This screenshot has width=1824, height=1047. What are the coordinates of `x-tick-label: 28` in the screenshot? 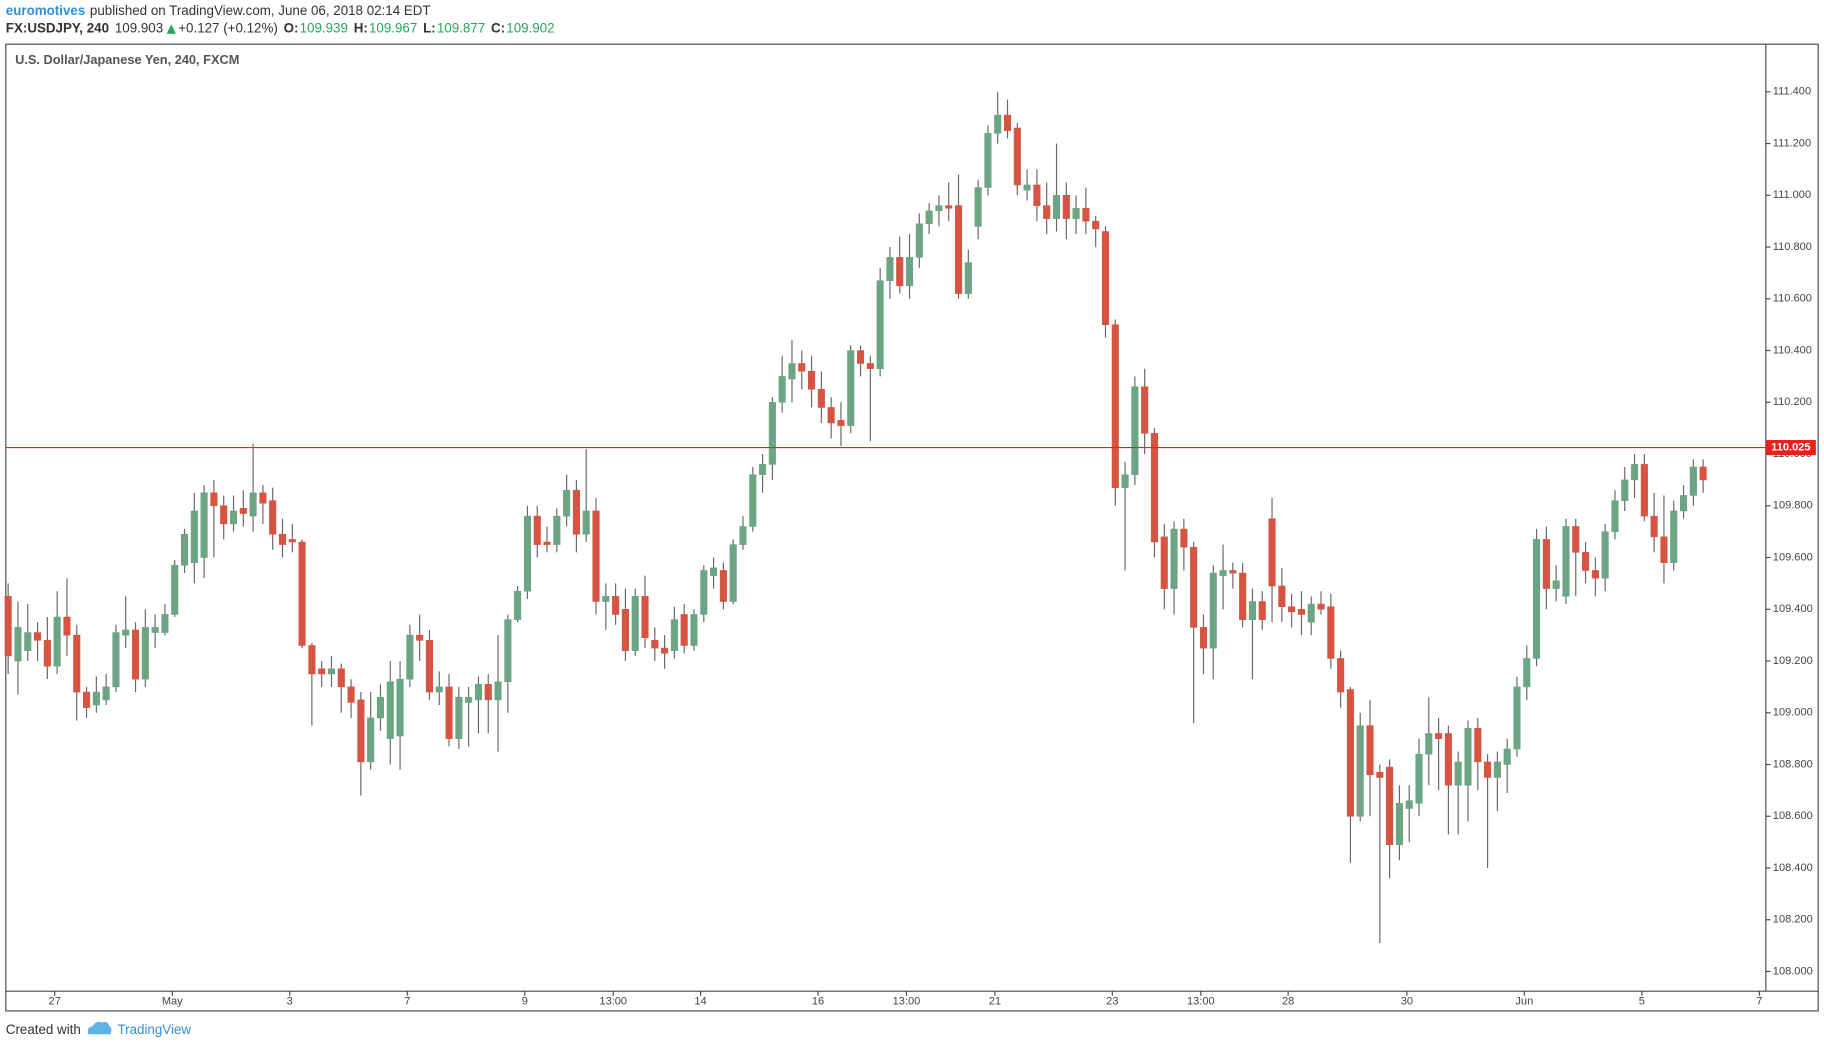 It's located at (1288, 1002).